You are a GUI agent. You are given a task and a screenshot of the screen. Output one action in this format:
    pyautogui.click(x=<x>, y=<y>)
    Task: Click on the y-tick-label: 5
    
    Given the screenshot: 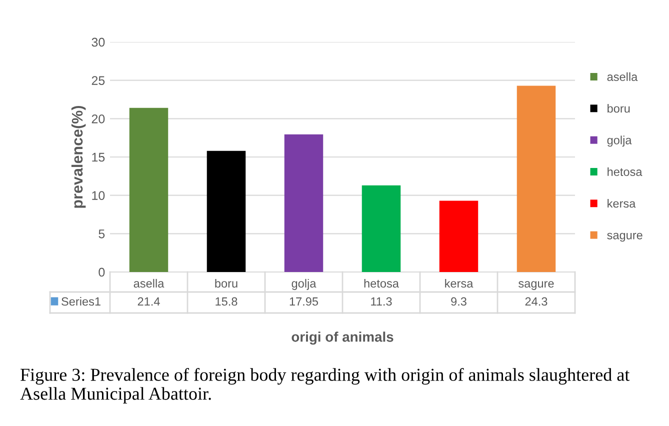 What is the action you would take?
    pyautogui.click(x=101, y=234)
    